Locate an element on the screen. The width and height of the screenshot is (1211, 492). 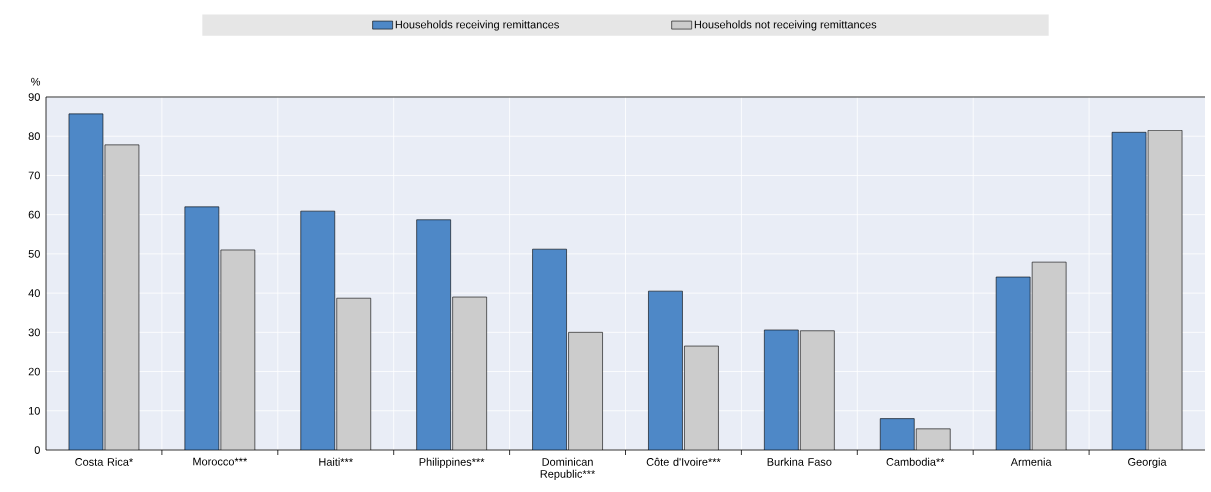
x-tick-label: Dominican Republic*** is located at coordinates (568, 468).